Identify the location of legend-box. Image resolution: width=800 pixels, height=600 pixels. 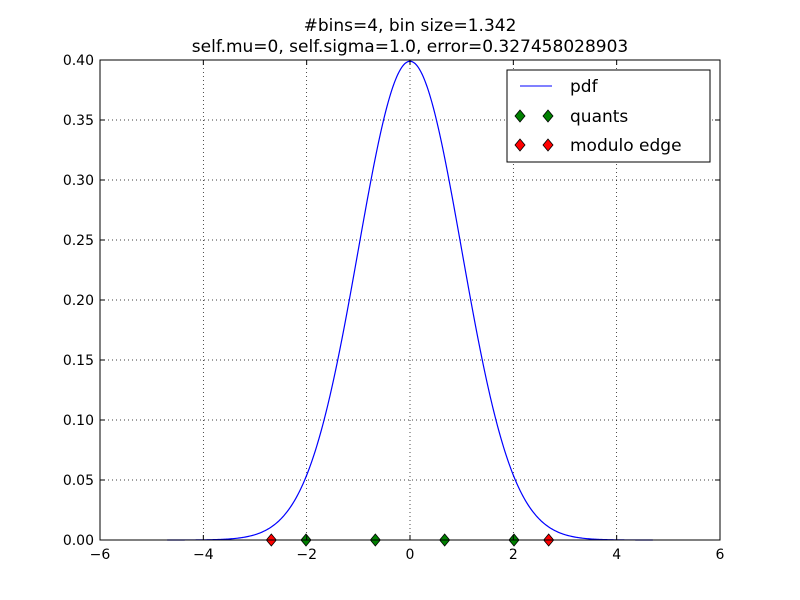
(608, 116).